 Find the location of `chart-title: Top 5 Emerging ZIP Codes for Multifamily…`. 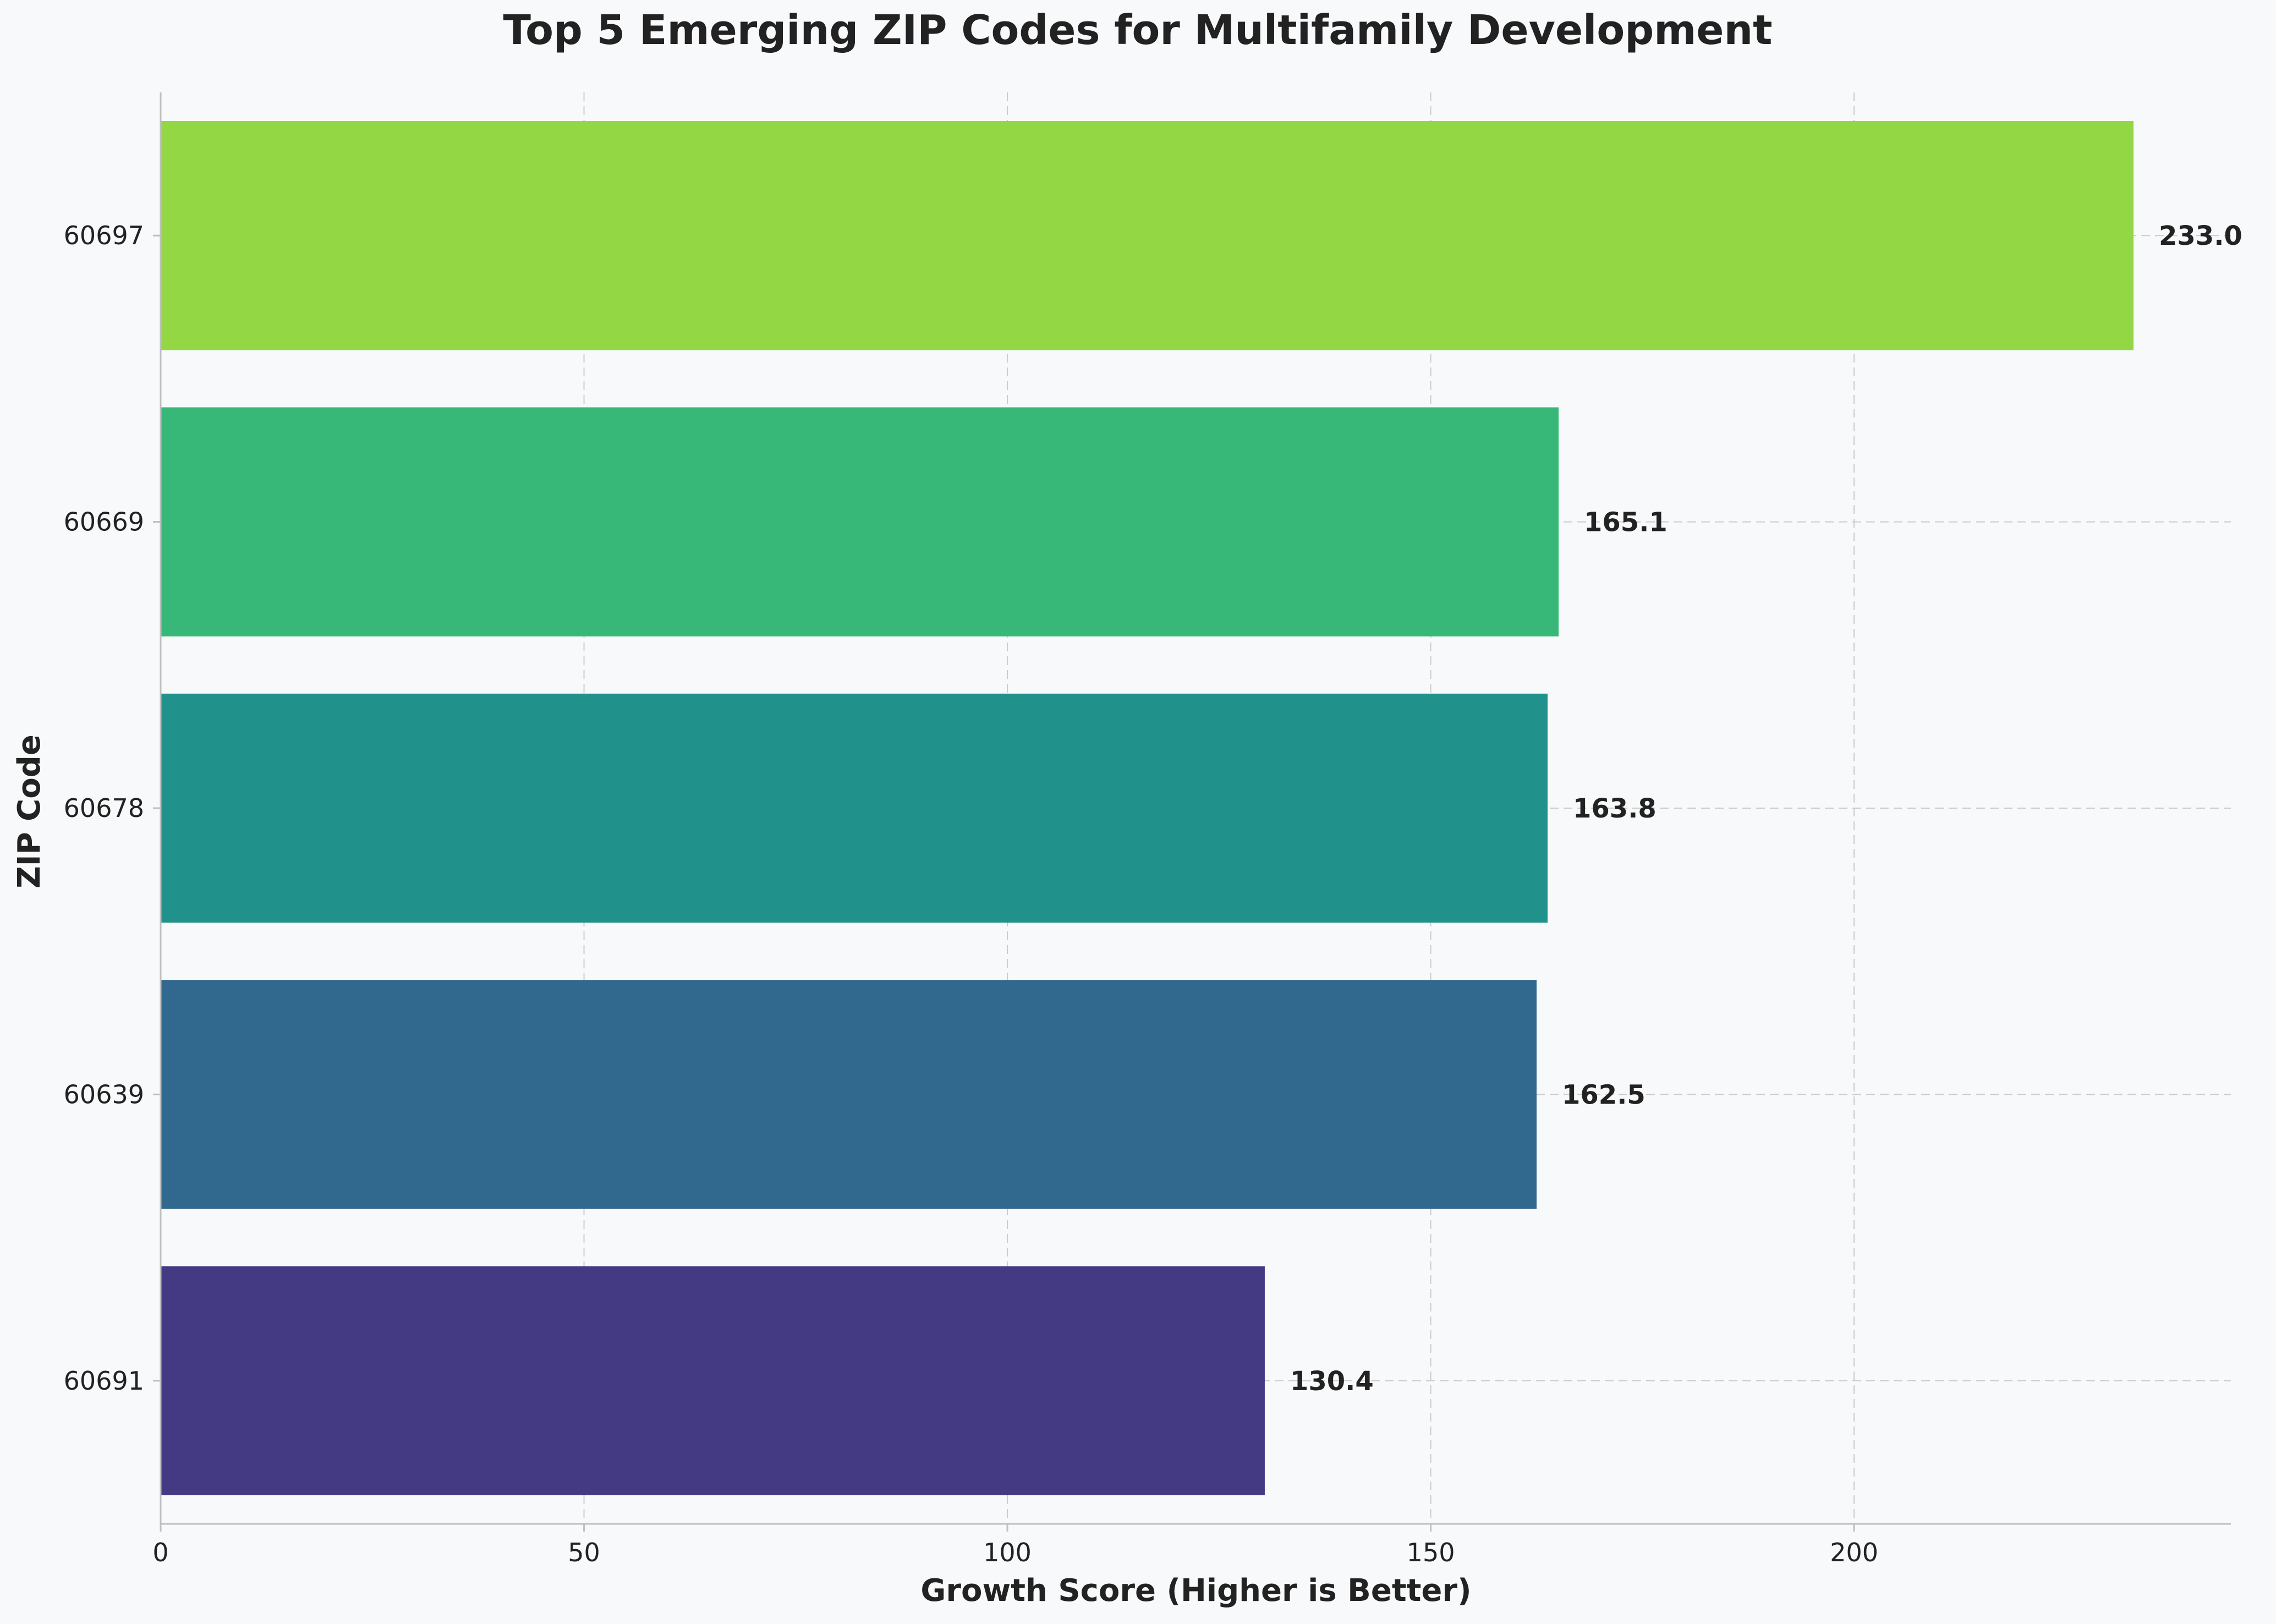

chart-title: Top 5 Emerging ZIP Codes for Multifamily… is located at coordinates (1137, 30).